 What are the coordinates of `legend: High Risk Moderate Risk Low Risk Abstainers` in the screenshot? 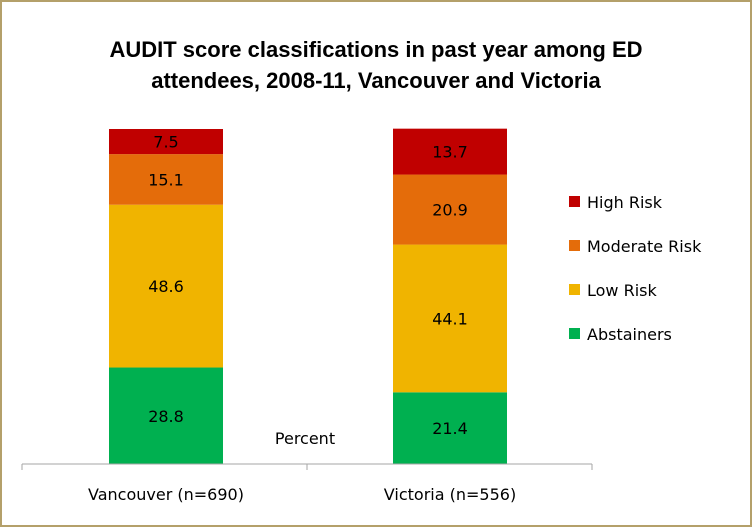 It's located at (635, 268).